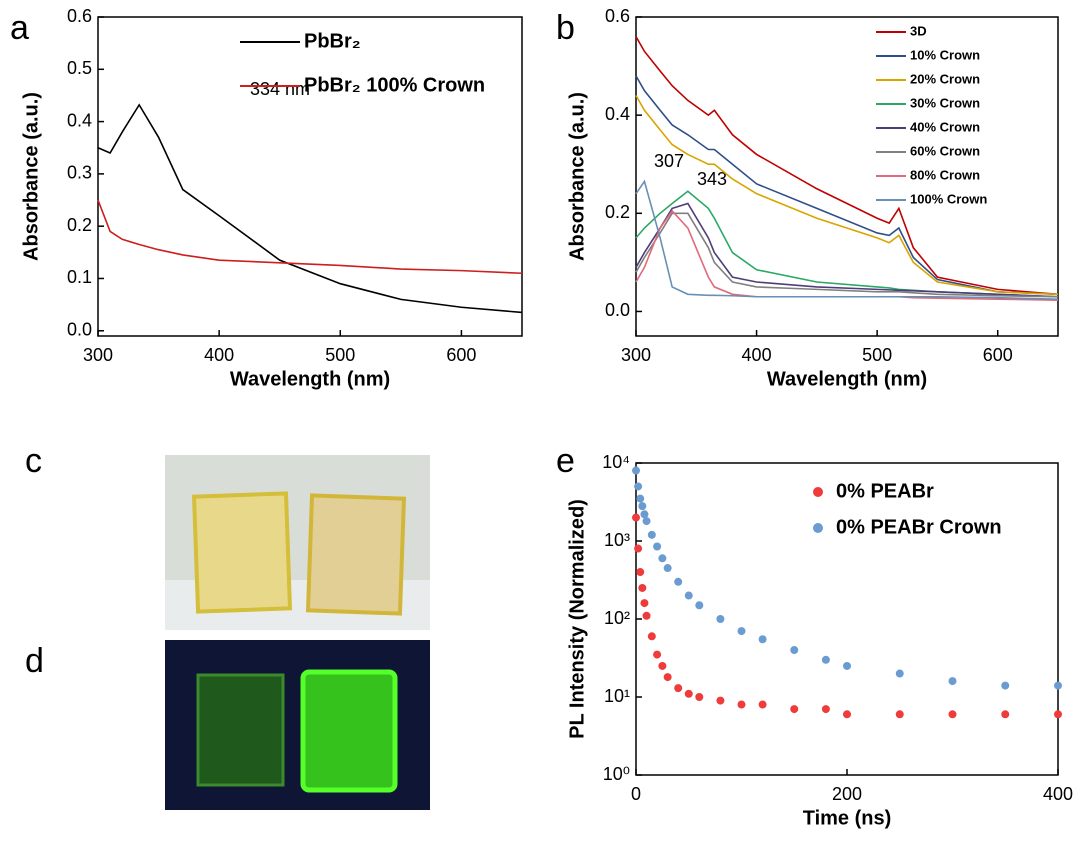  I want to click on panel-label: a, so click(19, 28).